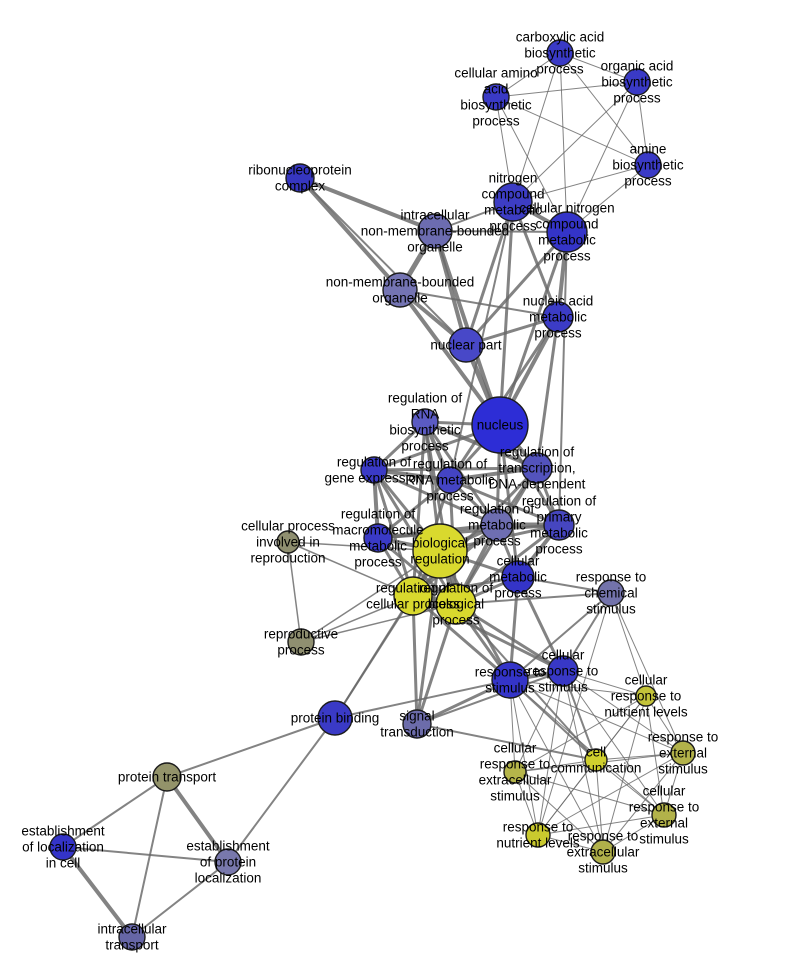 The height and width of the screenshot is (971, 786). I want to click on edge-pb-epl, so click(281, 790).